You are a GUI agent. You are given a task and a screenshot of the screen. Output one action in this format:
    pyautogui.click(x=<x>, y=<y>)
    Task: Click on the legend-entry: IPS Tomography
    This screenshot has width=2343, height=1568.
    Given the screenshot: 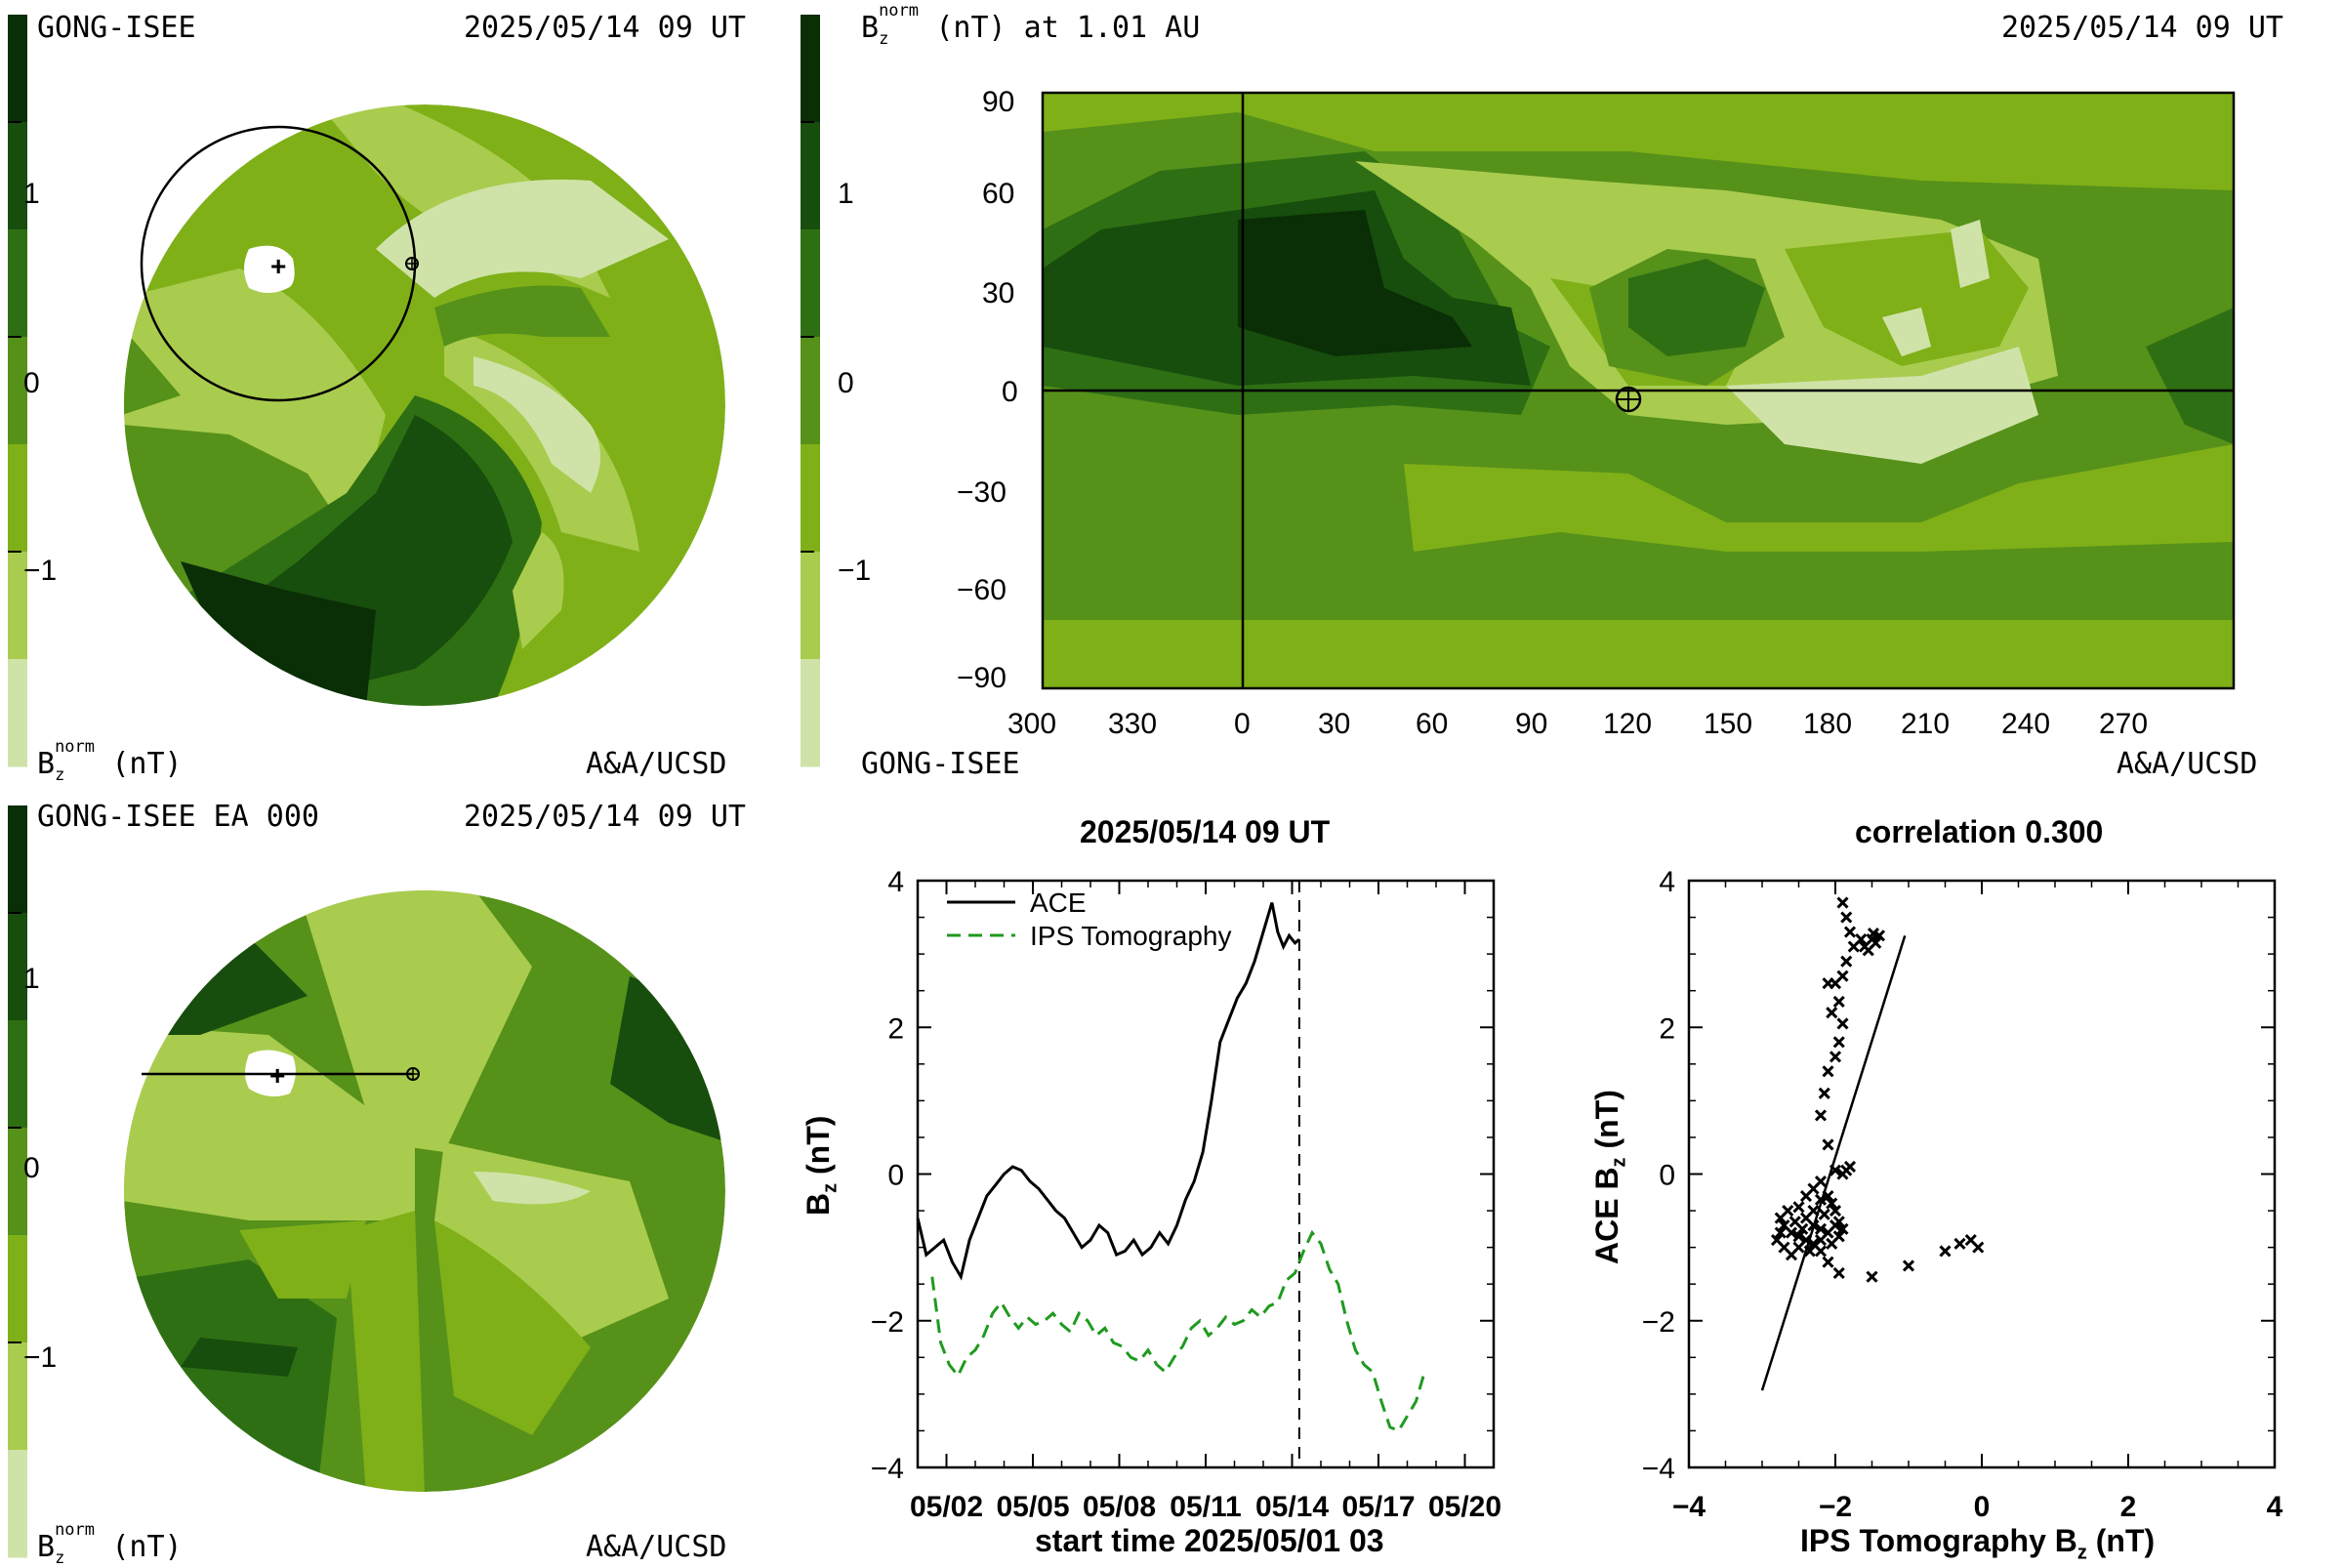 What is the action you would take?
    pyautogui.click(x=1131, y=936)
    